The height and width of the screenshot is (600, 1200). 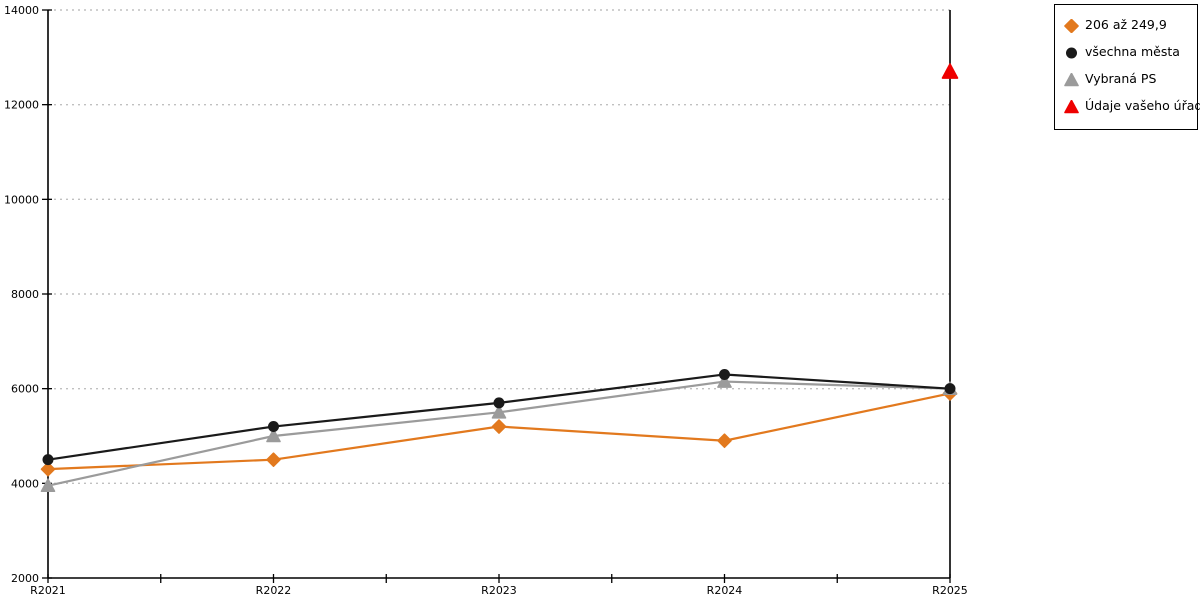 I want to click on y-tick-label: 4000, so click(x=25, y=483).